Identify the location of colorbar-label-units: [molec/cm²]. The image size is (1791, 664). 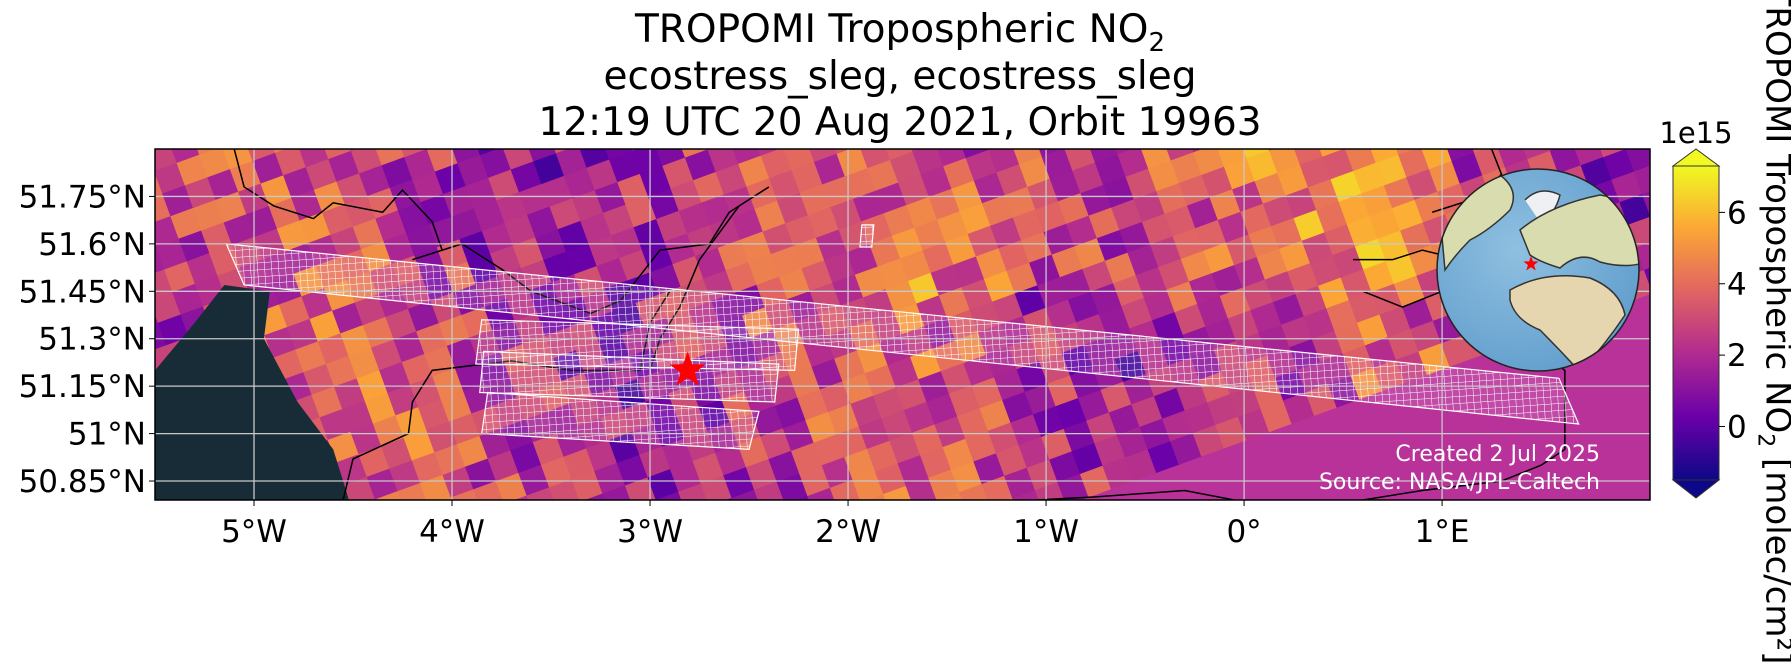
(1774, 561).